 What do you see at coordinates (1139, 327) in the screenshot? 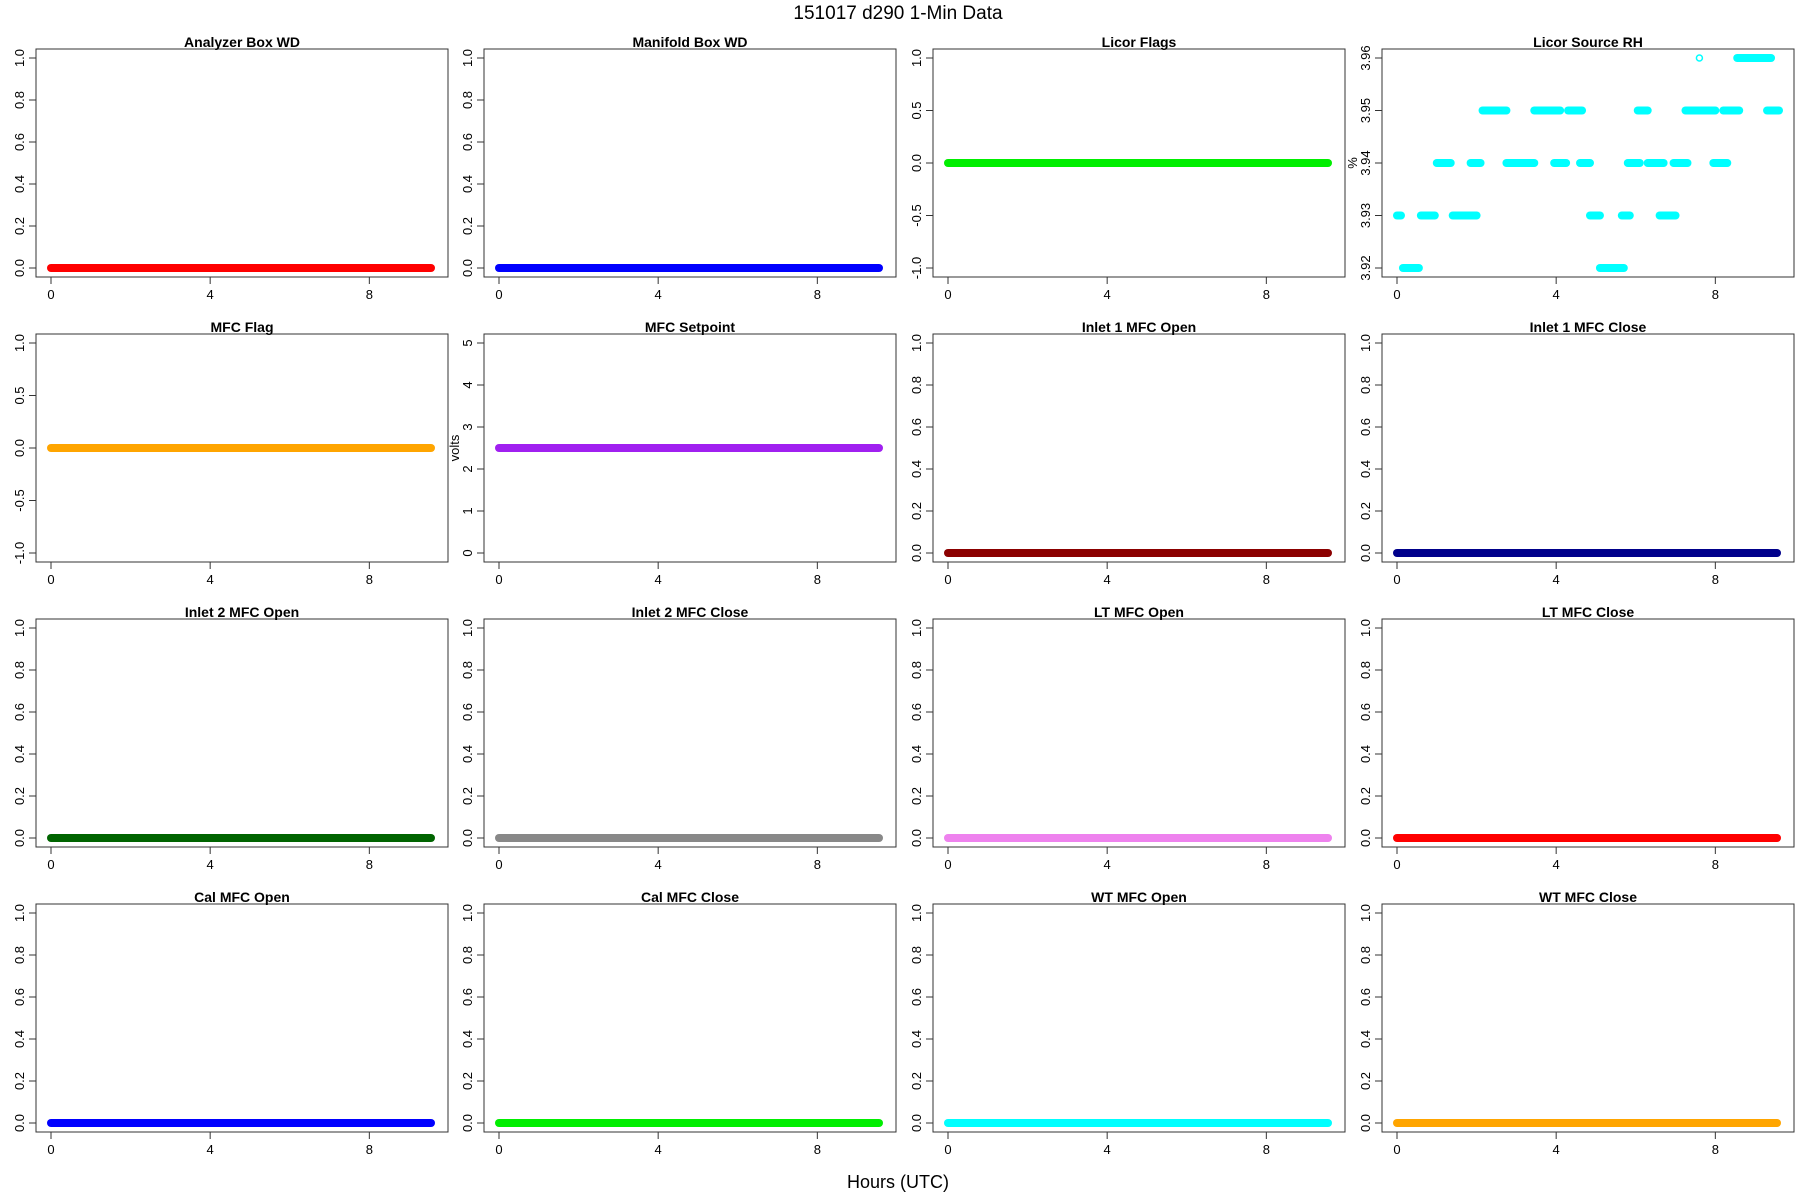
I see `panel-title: Inlet 1 MFC Open` at bounding box center [1139, 327].